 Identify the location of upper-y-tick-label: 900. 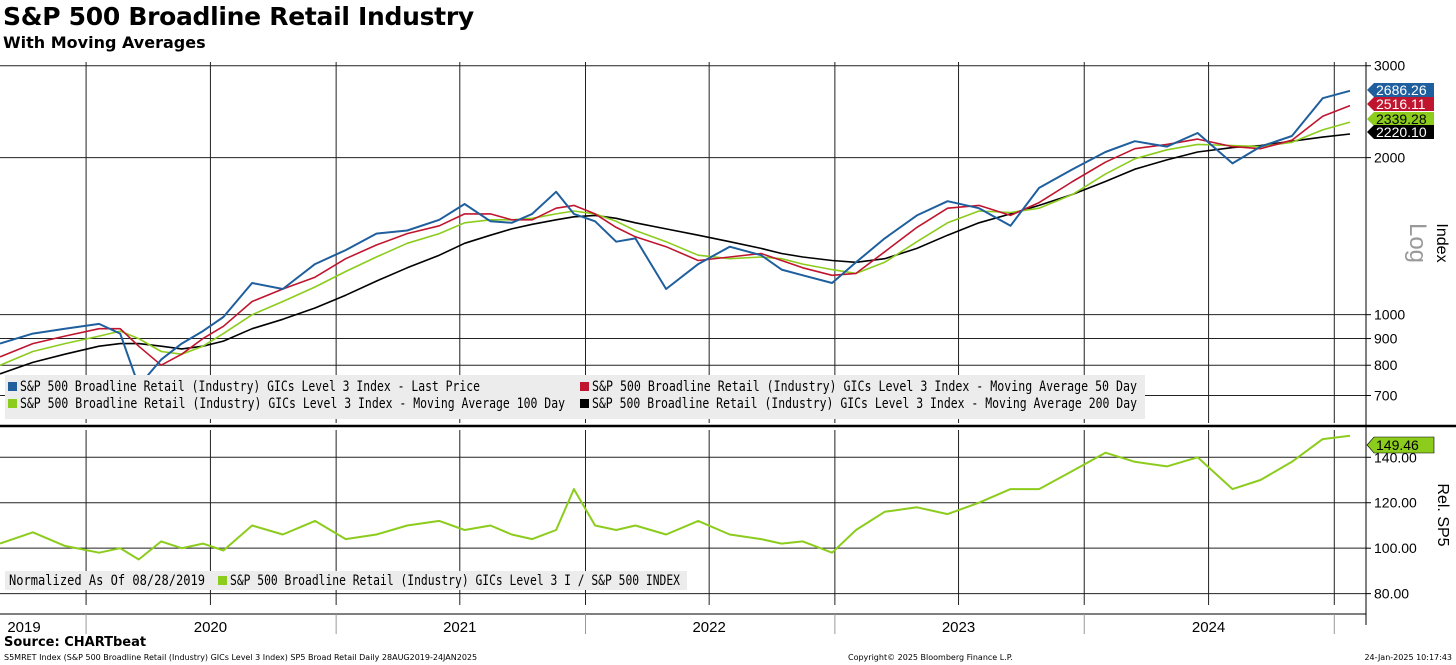
(1386, 339).